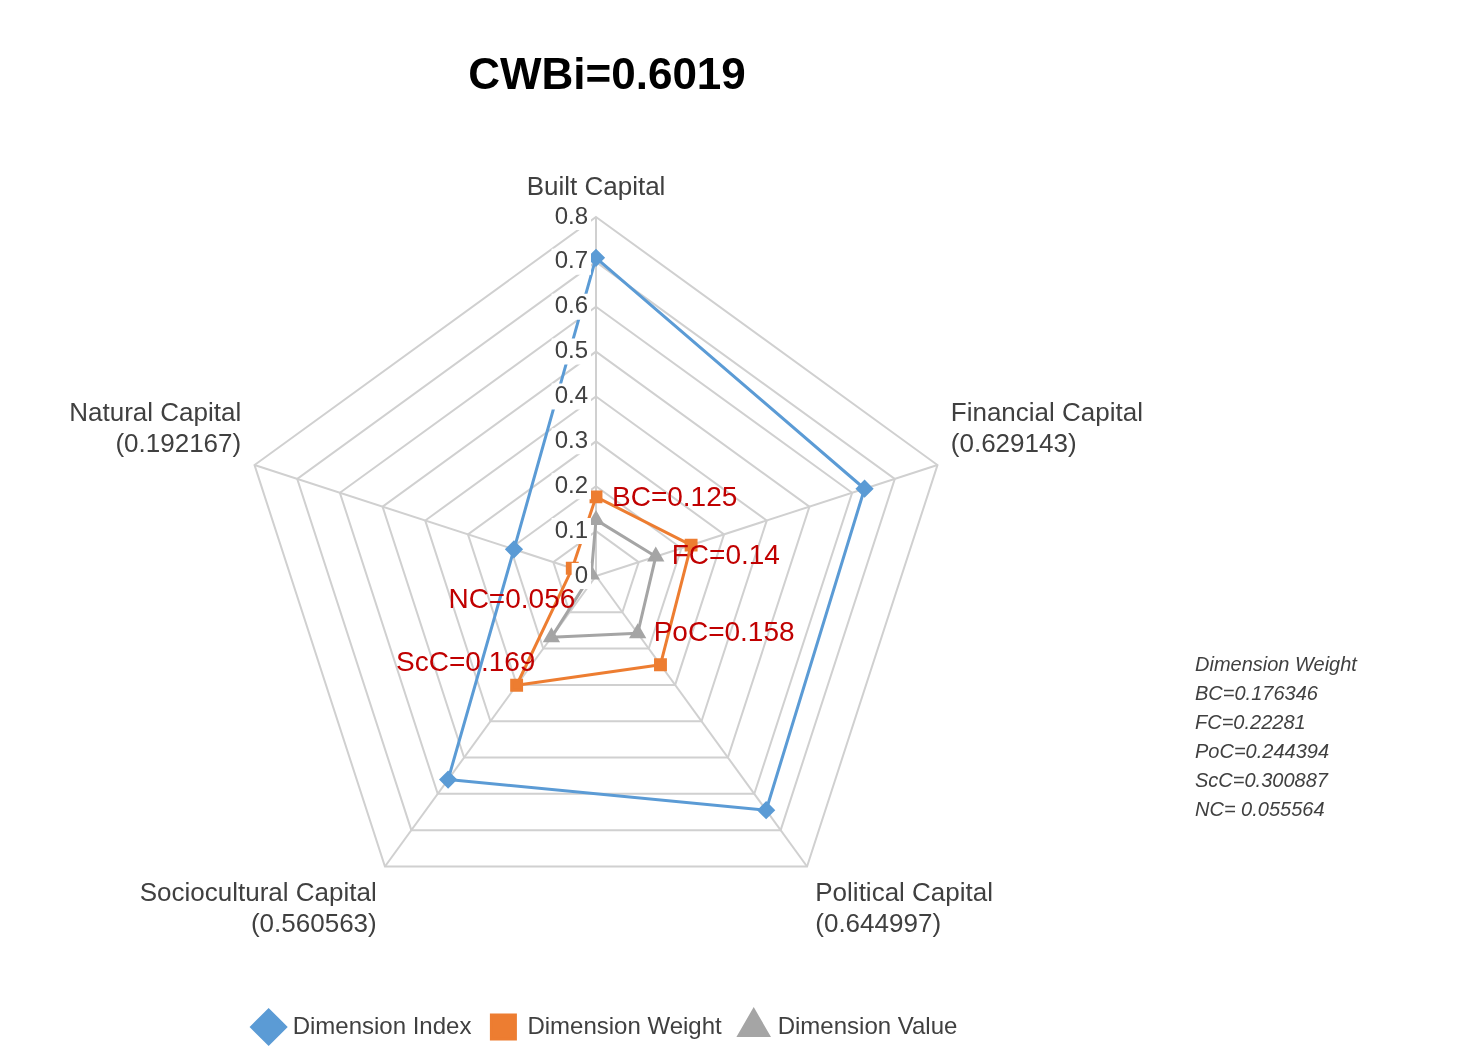 The width and height of the screenshot is (1474, 1059). I want to click on spoke-label: Political Capital (0.644997), so click(904, 907).